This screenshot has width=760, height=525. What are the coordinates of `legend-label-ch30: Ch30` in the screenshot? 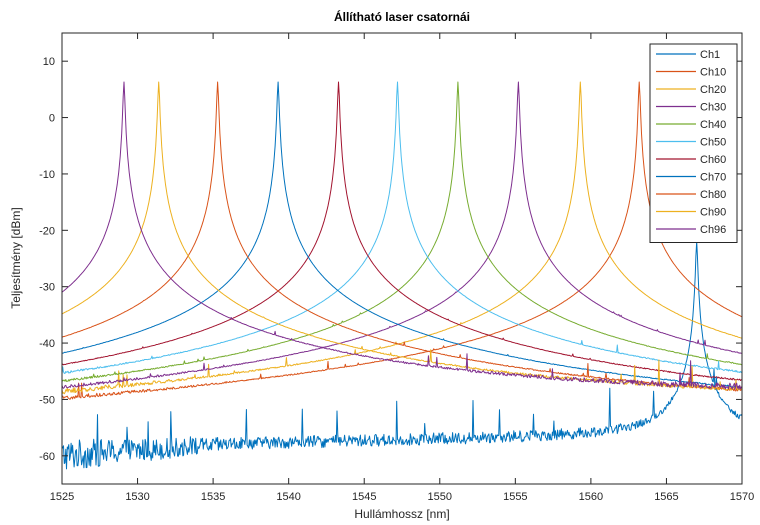 It's located at (713, 108).